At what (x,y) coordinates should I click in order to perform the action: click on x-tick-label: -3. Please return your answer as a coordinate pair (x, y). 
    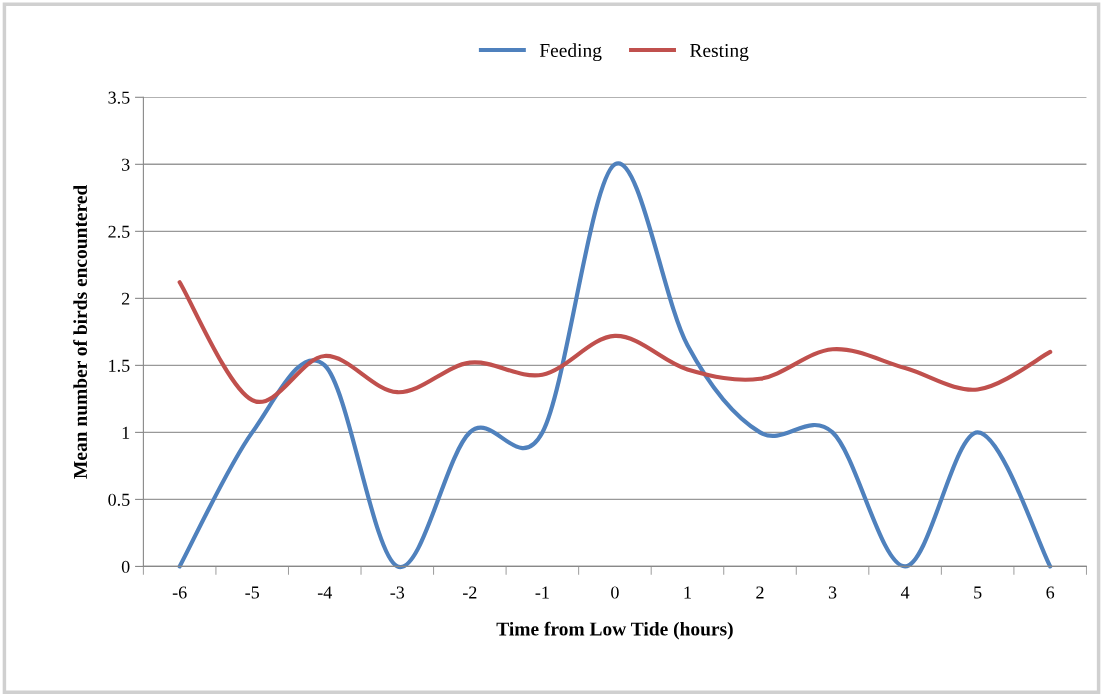
    Looking at the image, I should click on (397, 592).